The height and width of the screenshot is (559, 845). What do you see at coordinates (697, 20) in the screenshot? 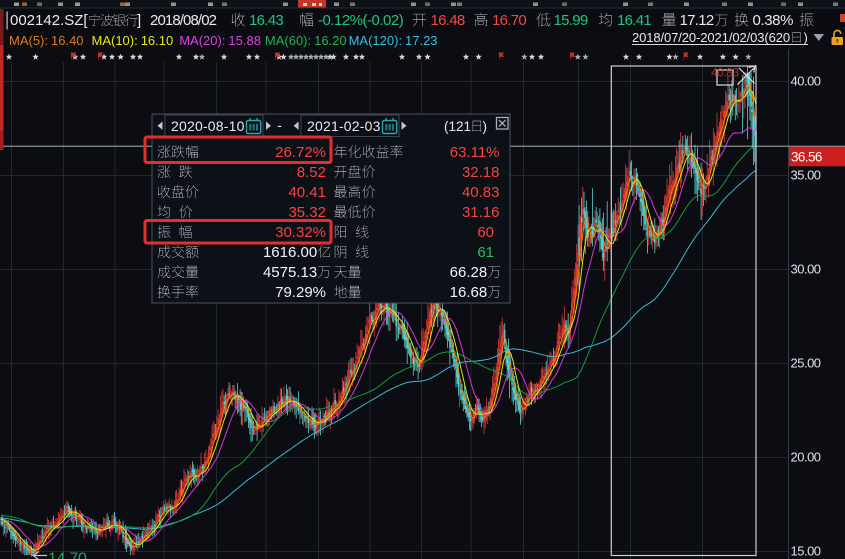
I see `svg-text: 17.12` at bounding box center [697, 20].